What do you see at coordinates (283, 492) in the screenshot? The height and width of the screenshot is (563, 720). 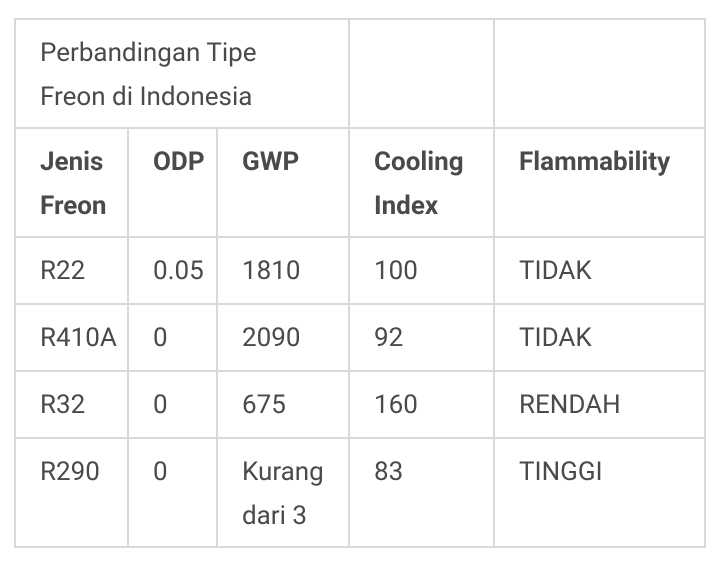 I see `data-cell: Kurang dari 3` at bounding box center [283, 492].